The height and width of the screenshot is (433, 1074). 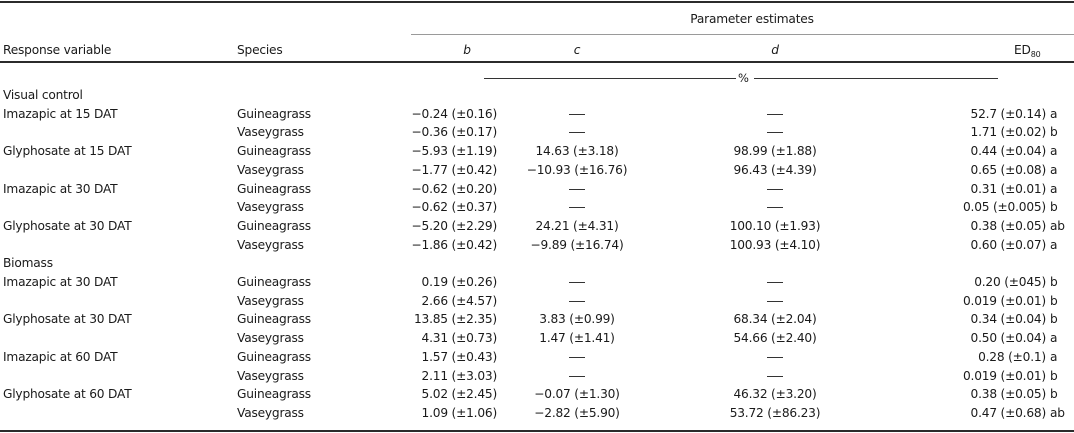 I want to click on cell-ed80: 0.38 (±0.05) ab, so click(x=974, y=226).